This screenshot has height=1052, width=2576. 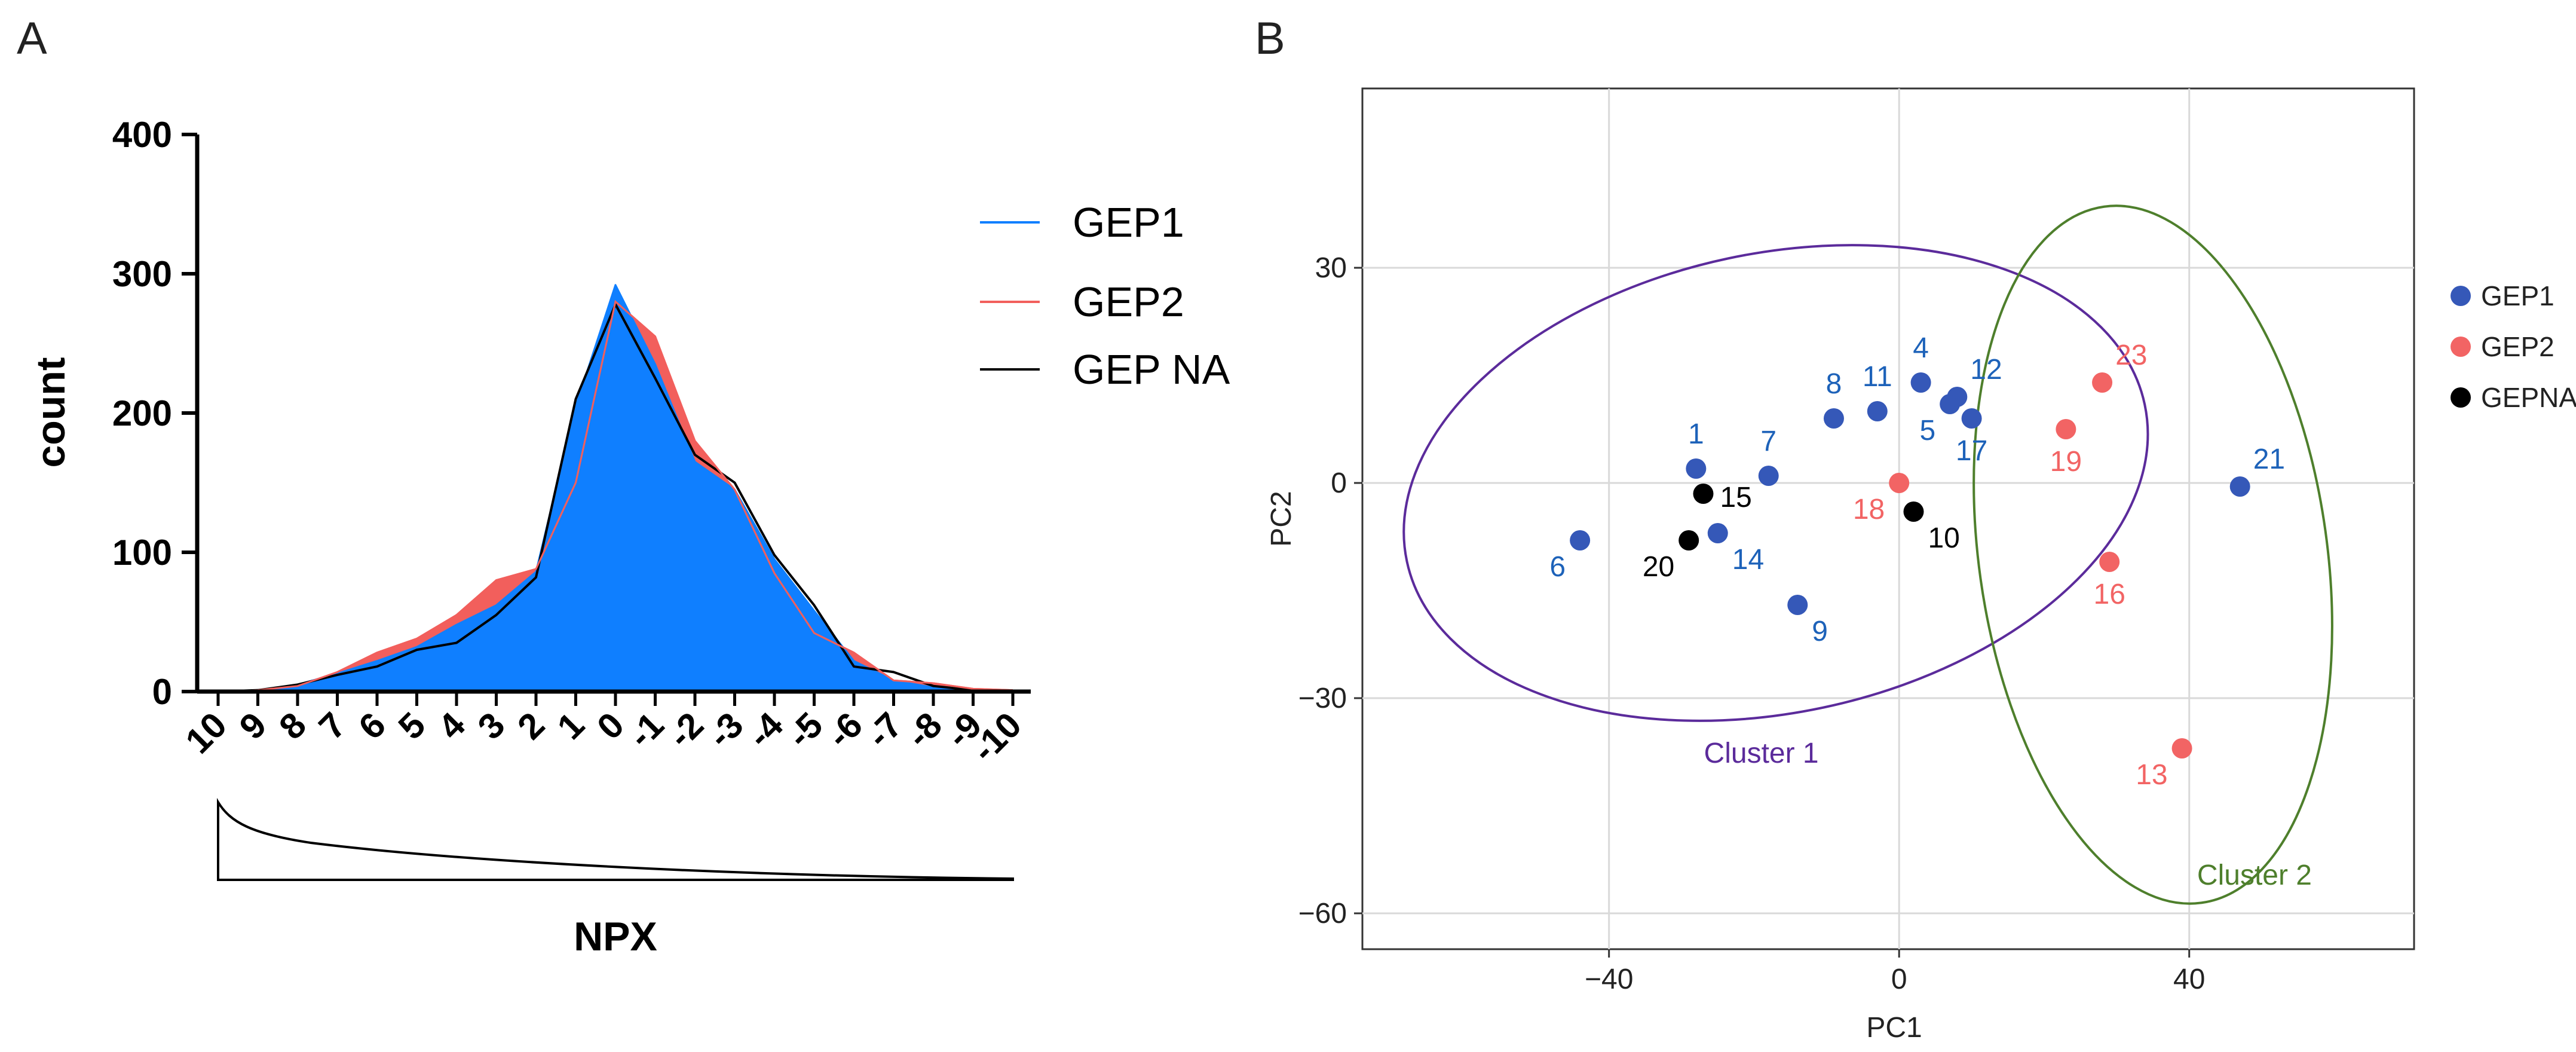 What do you see at coordinates (2189, 980) in the screenshot?
I see `x-tick-label: 40` at bounding box center [2189, 980].